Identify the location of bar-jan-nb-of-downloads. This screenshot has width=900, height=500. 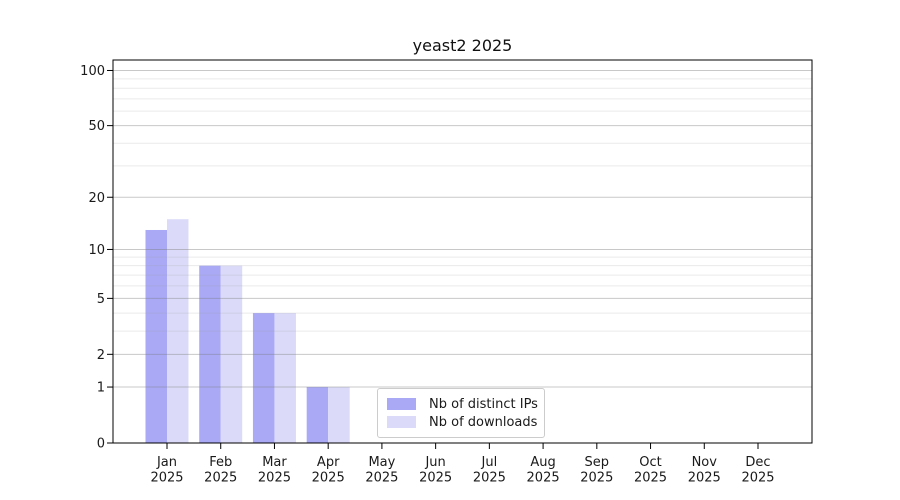
(178, 331).